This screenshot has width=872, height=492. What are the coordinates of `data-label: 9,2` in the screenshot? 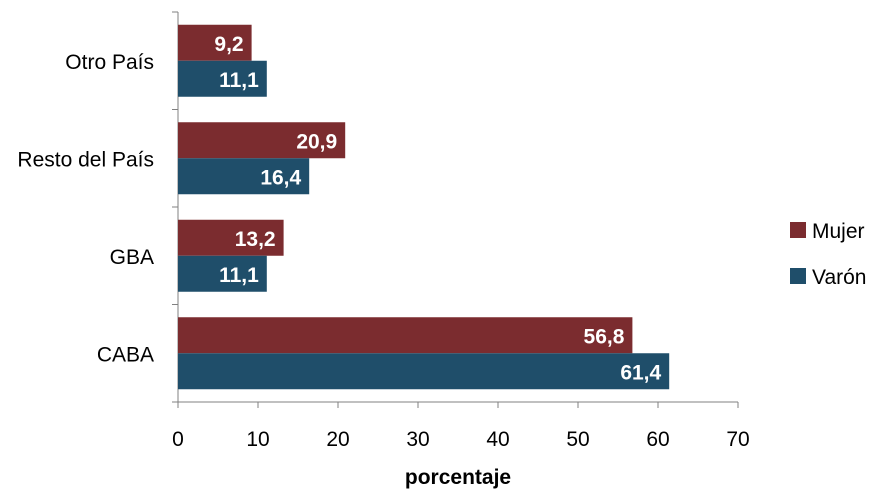 It's located at (228, 44).